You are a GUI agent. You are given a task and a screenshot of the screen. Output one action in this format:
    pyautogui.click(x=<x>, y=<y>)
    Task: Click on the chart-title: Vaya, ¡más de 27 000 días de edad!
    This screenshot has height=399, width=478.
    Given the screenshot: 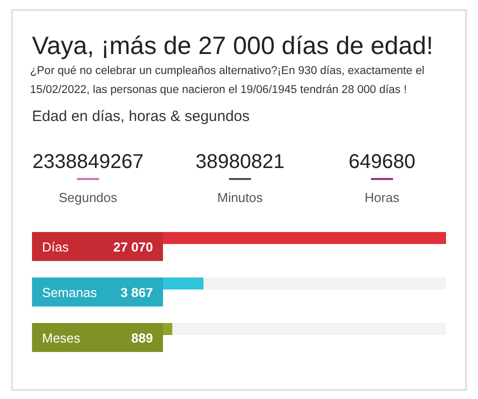 What is the action you would take?
    pyautogui.click(x=233, y=46)
    